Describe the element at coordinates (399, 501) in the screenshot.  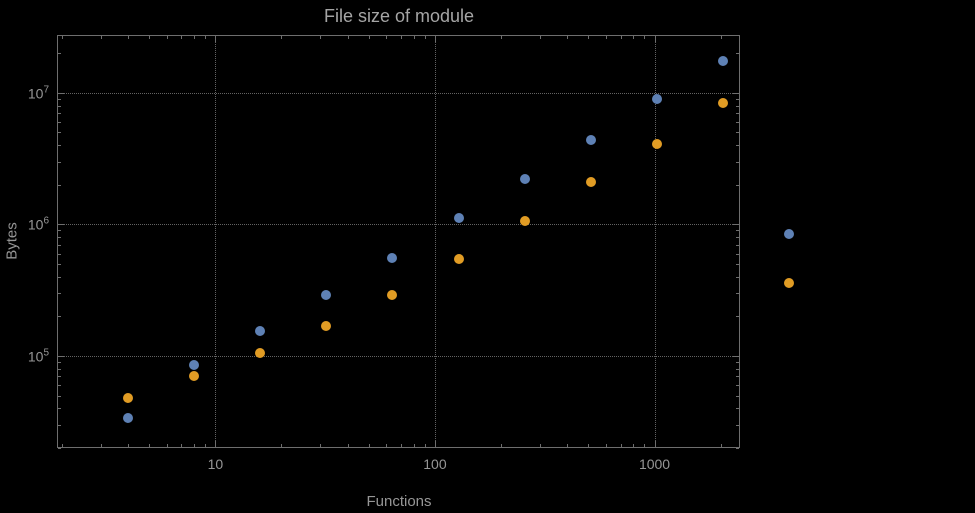
I see `x-axis-label: Functions` at that location.